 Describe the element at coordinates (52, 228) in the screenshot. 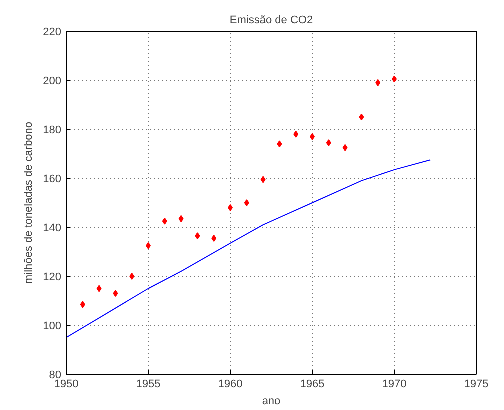

I see `y-tick-label: 140` at that location.